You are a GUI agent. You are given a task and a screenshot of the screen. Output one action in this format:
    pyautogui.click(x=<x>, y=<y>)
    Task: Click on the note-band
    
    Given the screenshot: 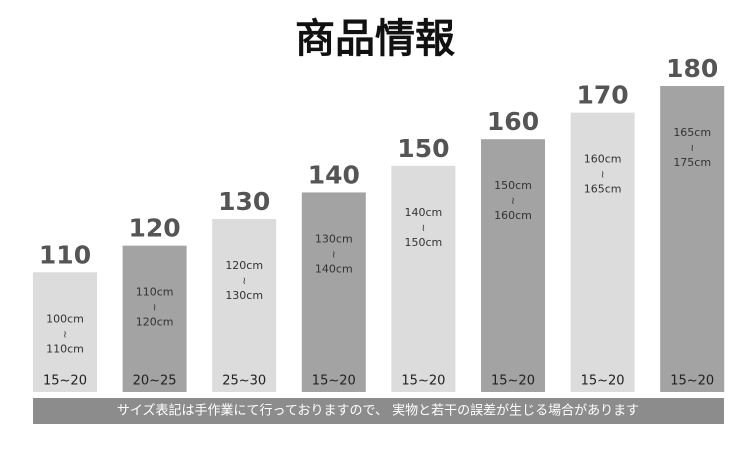 What is the action you would take?
    pyautogui.click(x=378, y=411)
    